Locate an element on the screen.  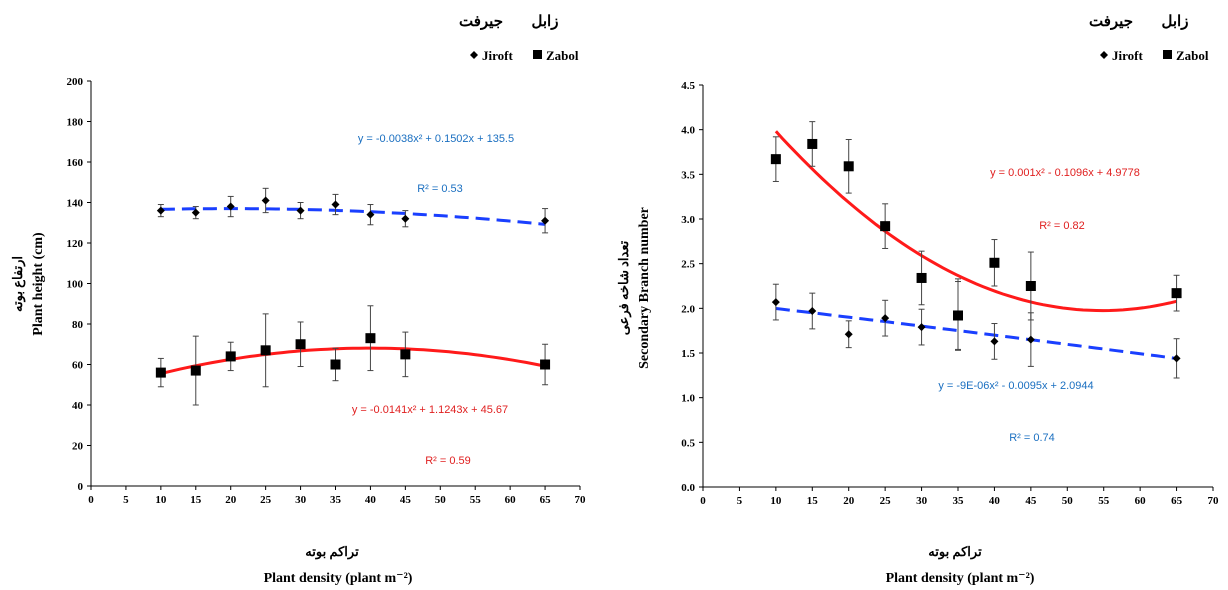
y-axis-title-fa: تعداد شاخه فرعی is located at coordinates (624, 287).